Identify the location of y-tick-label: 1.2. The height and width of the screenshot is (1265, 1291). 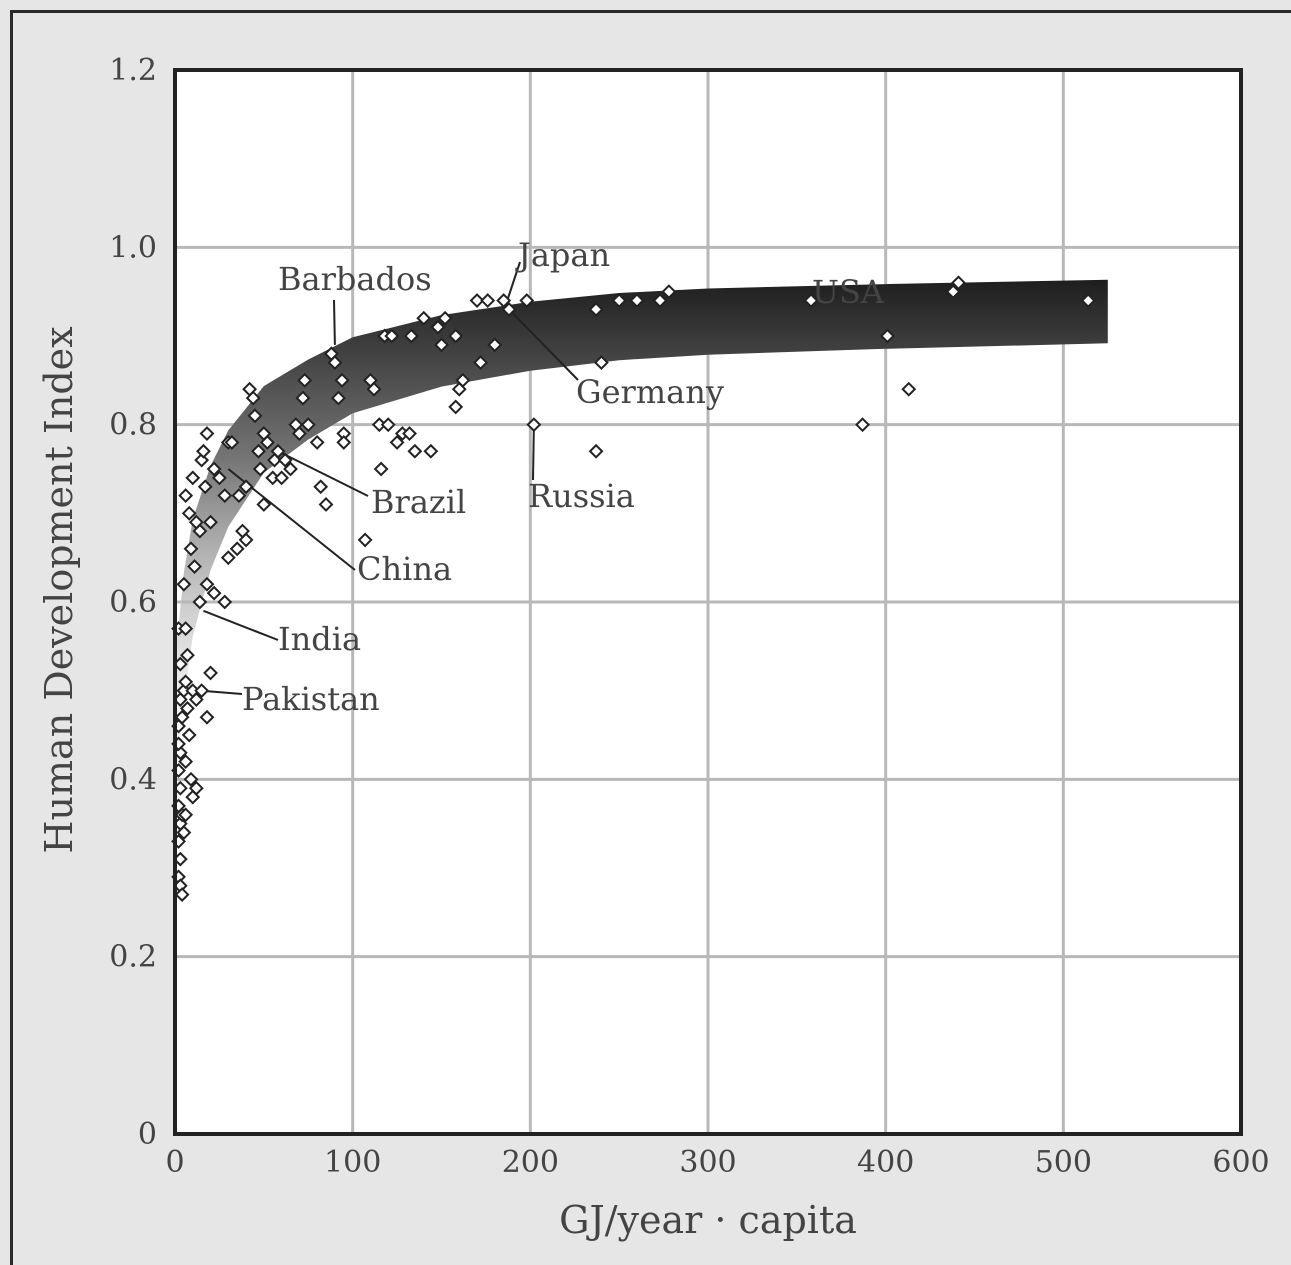
(133, 70).